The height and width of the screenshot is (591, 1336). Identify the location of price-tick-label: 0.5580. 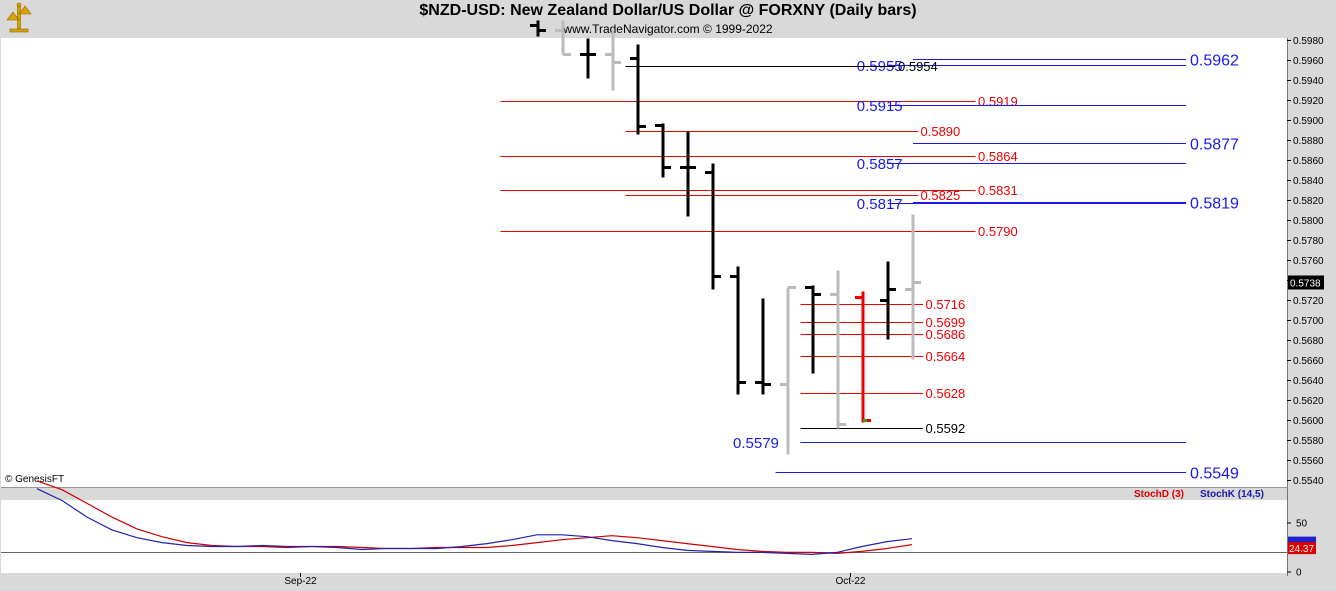
(1308, 441).